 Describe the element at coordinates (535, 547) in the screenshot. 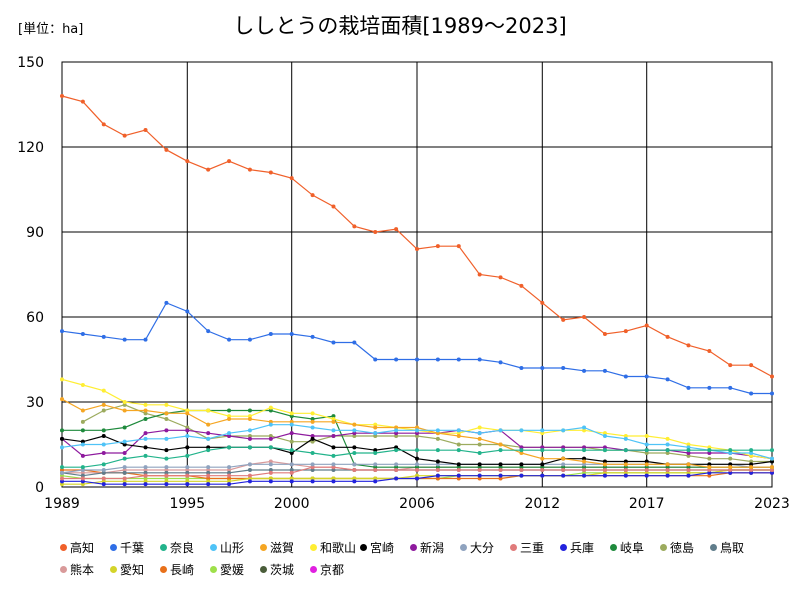

I see `legend-item: 三重` at that location.